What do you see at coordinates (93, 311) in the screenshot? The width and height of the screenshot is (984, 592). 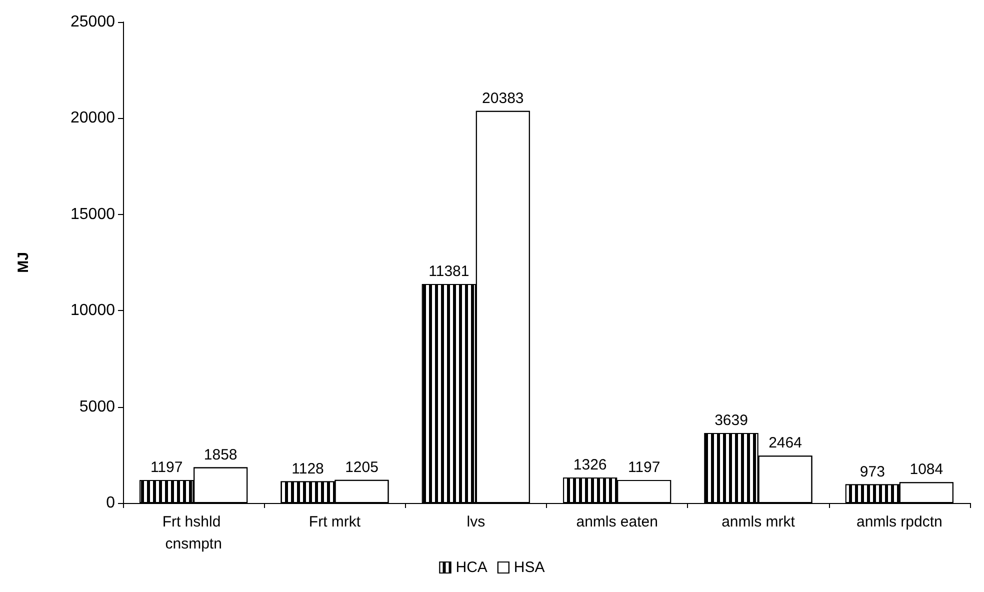 I see `y-tick-label: 10000` at bounding box center [93, 311].